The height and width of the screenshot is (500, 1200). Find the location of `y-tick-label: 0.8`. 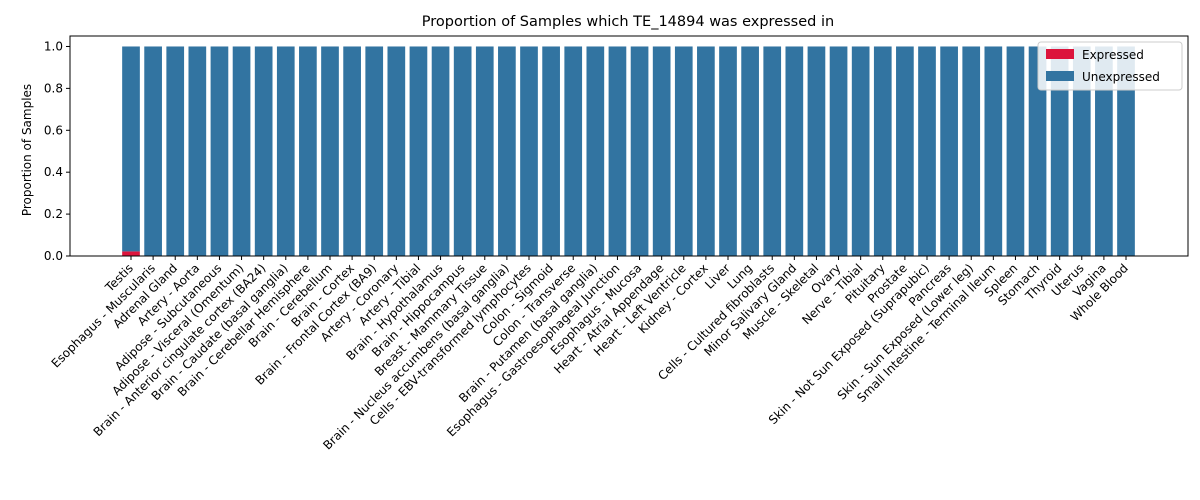

y-tick-label: 0.8 is located at coordinates (53, 88).